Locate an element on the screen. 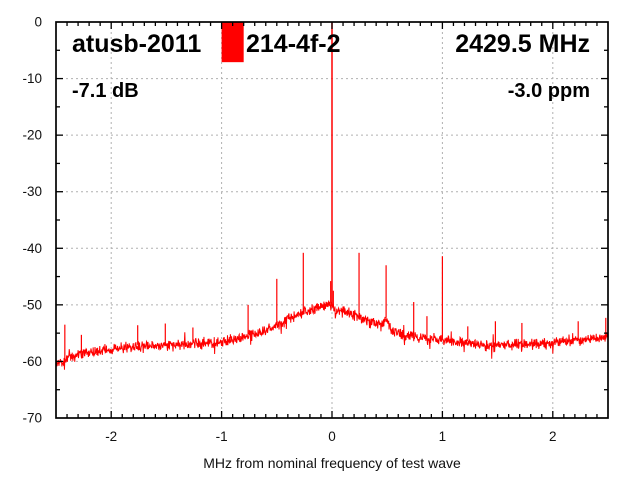 Image resolution: width=640 pixels, height=480 pixels. y-tick-label: -70 is located at coordinates (32, 418).